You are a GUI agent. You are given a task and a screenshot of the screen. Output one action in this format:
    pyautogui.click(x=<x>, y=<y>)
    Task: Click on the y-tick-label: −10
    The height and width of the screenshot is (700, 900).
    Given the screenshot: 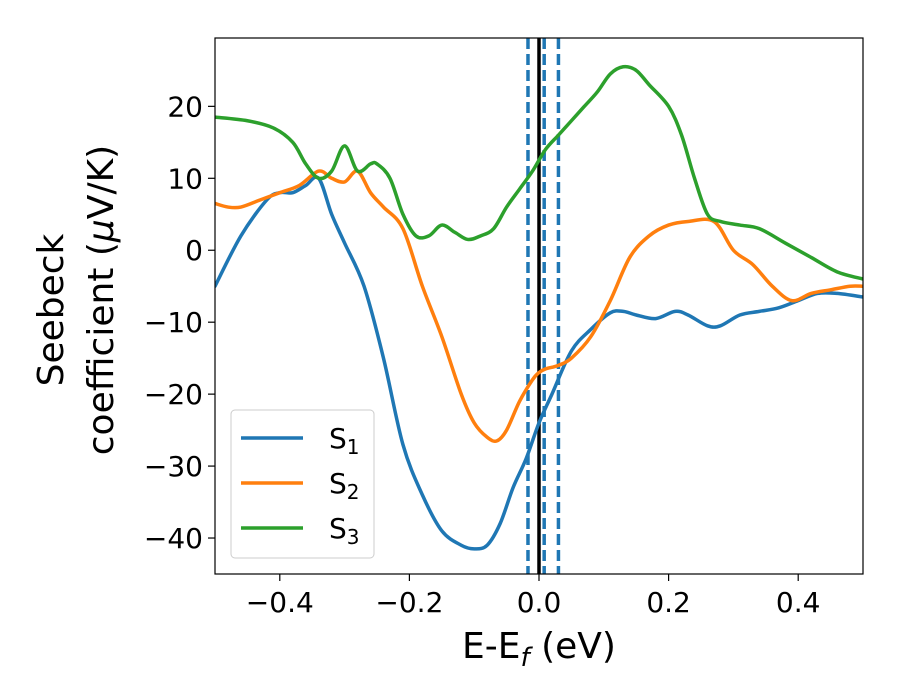 What is the action you would take?
    pyautogui.click(x=173, y=322)
    